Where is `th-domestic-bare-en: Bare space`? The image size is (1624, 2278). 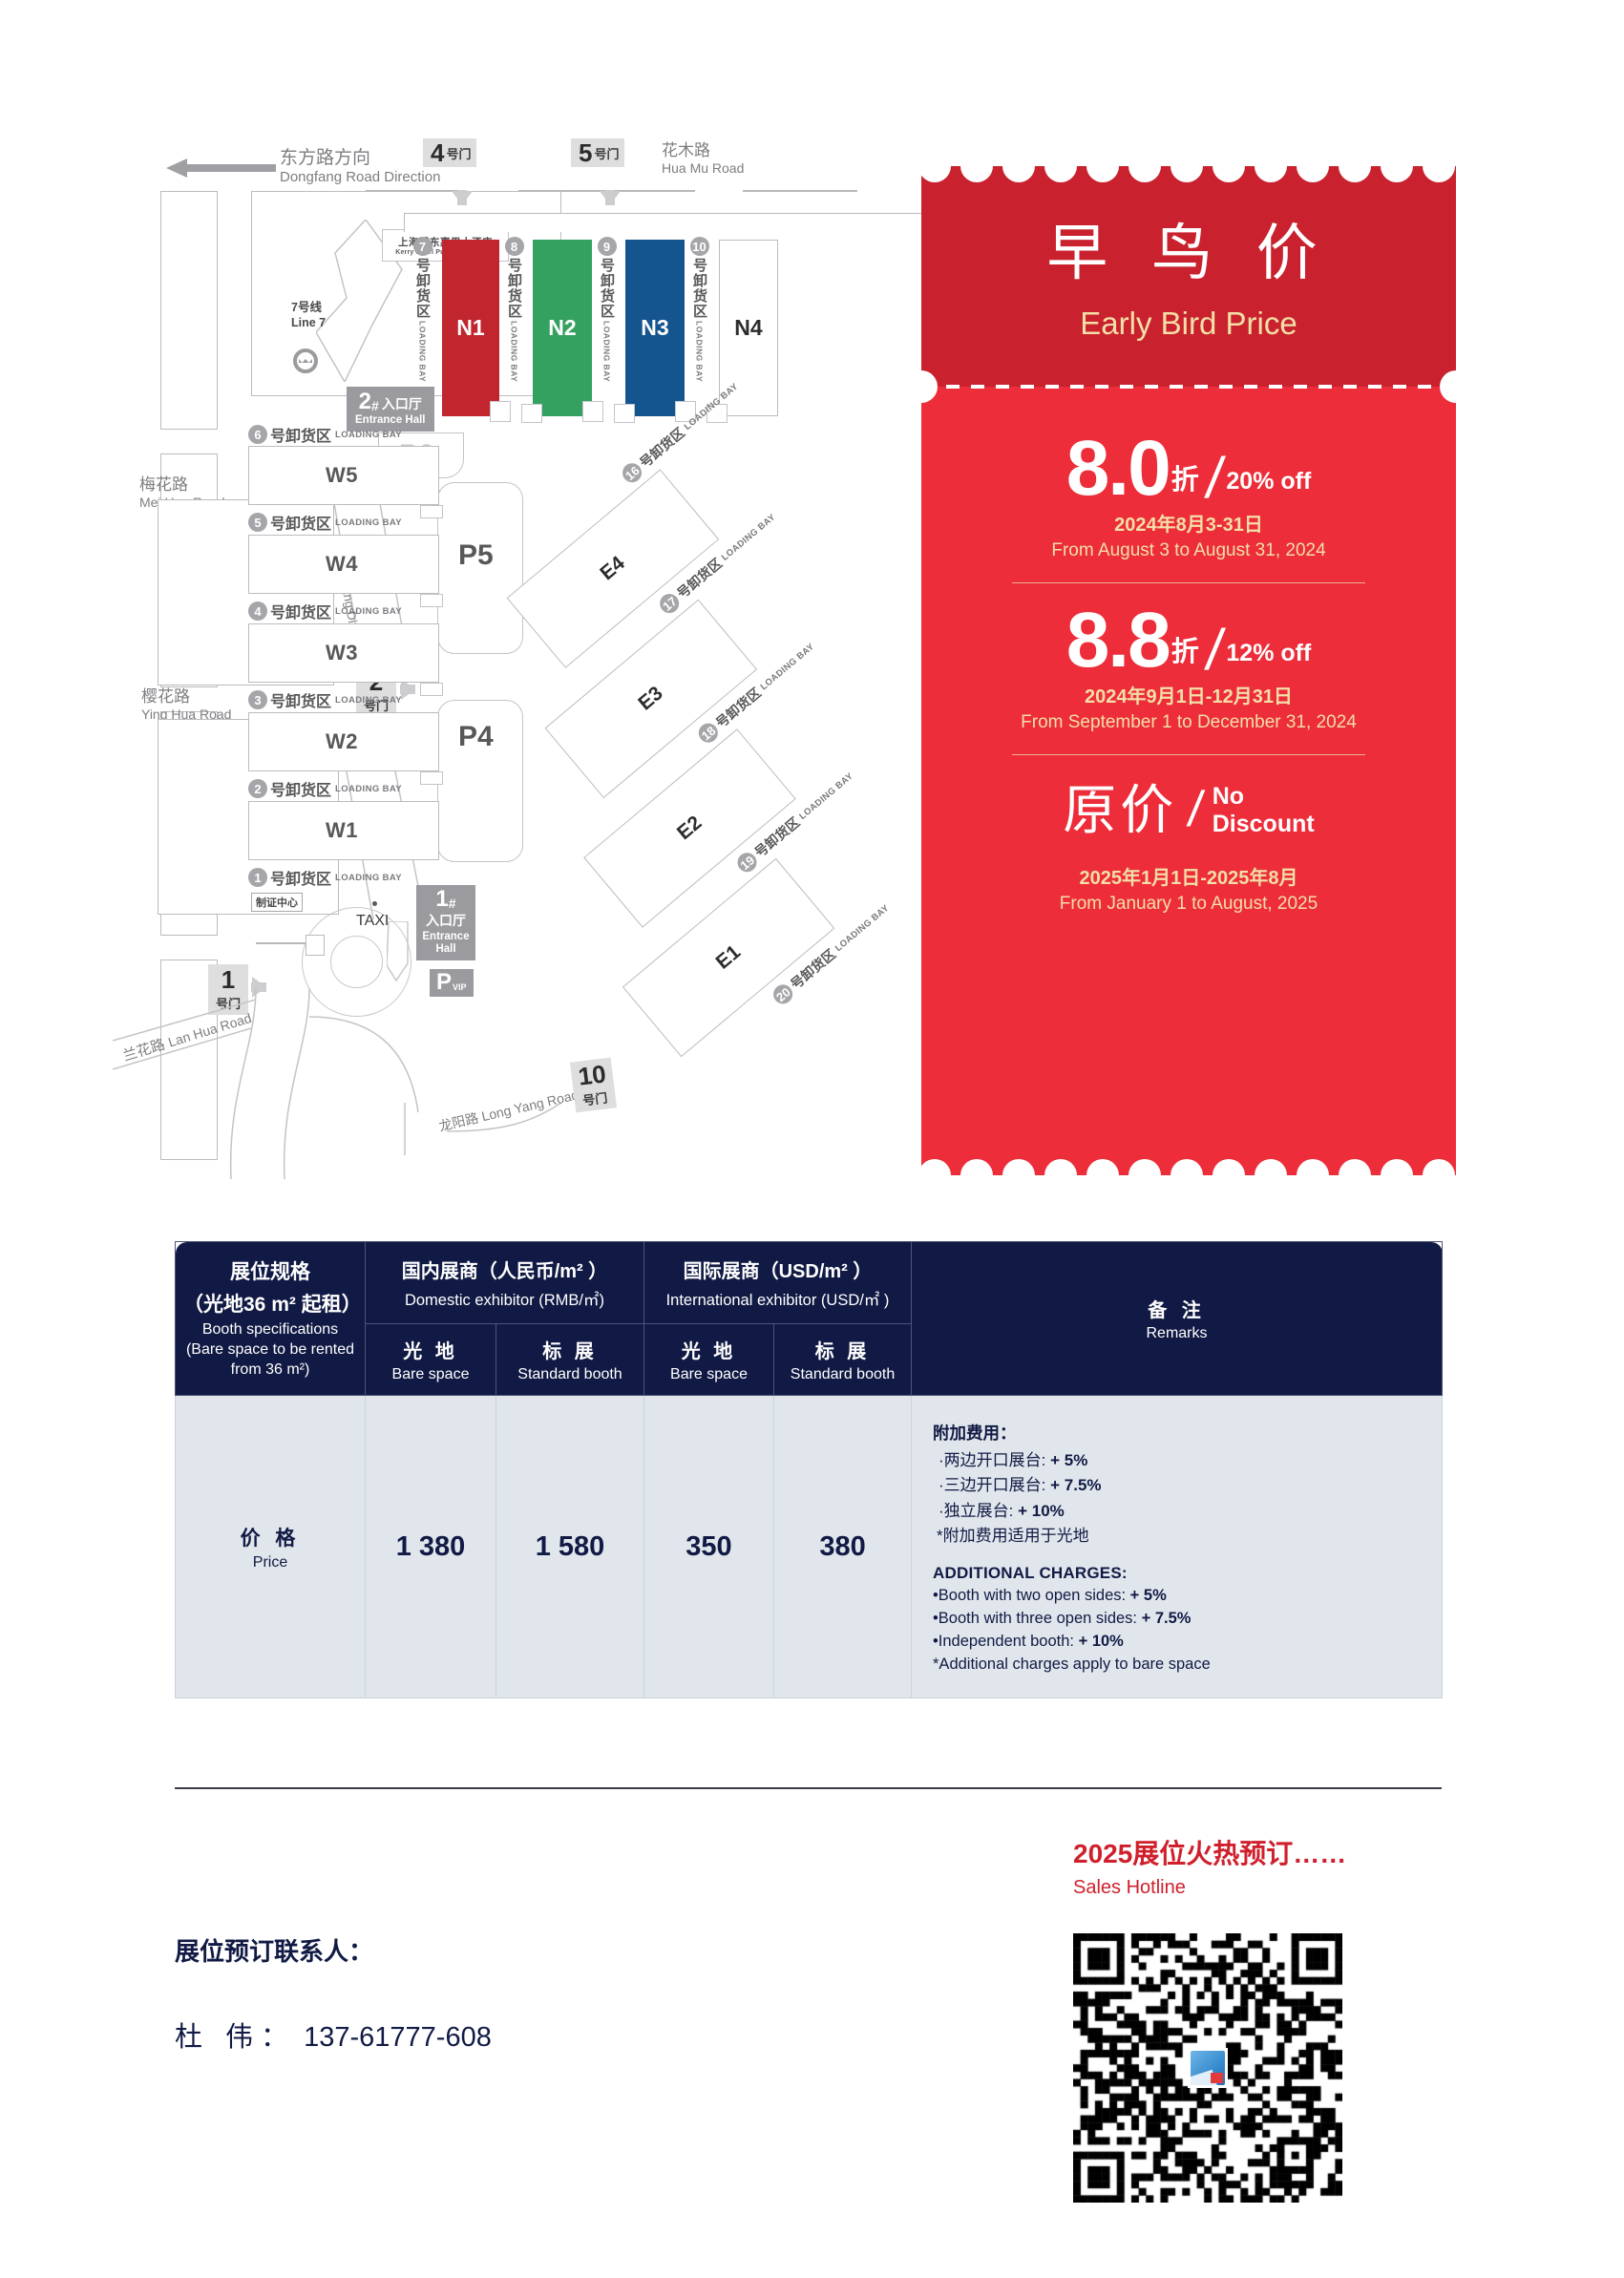 th-domestic-bare-en: Bare space is located at coordinates (430, 1374).